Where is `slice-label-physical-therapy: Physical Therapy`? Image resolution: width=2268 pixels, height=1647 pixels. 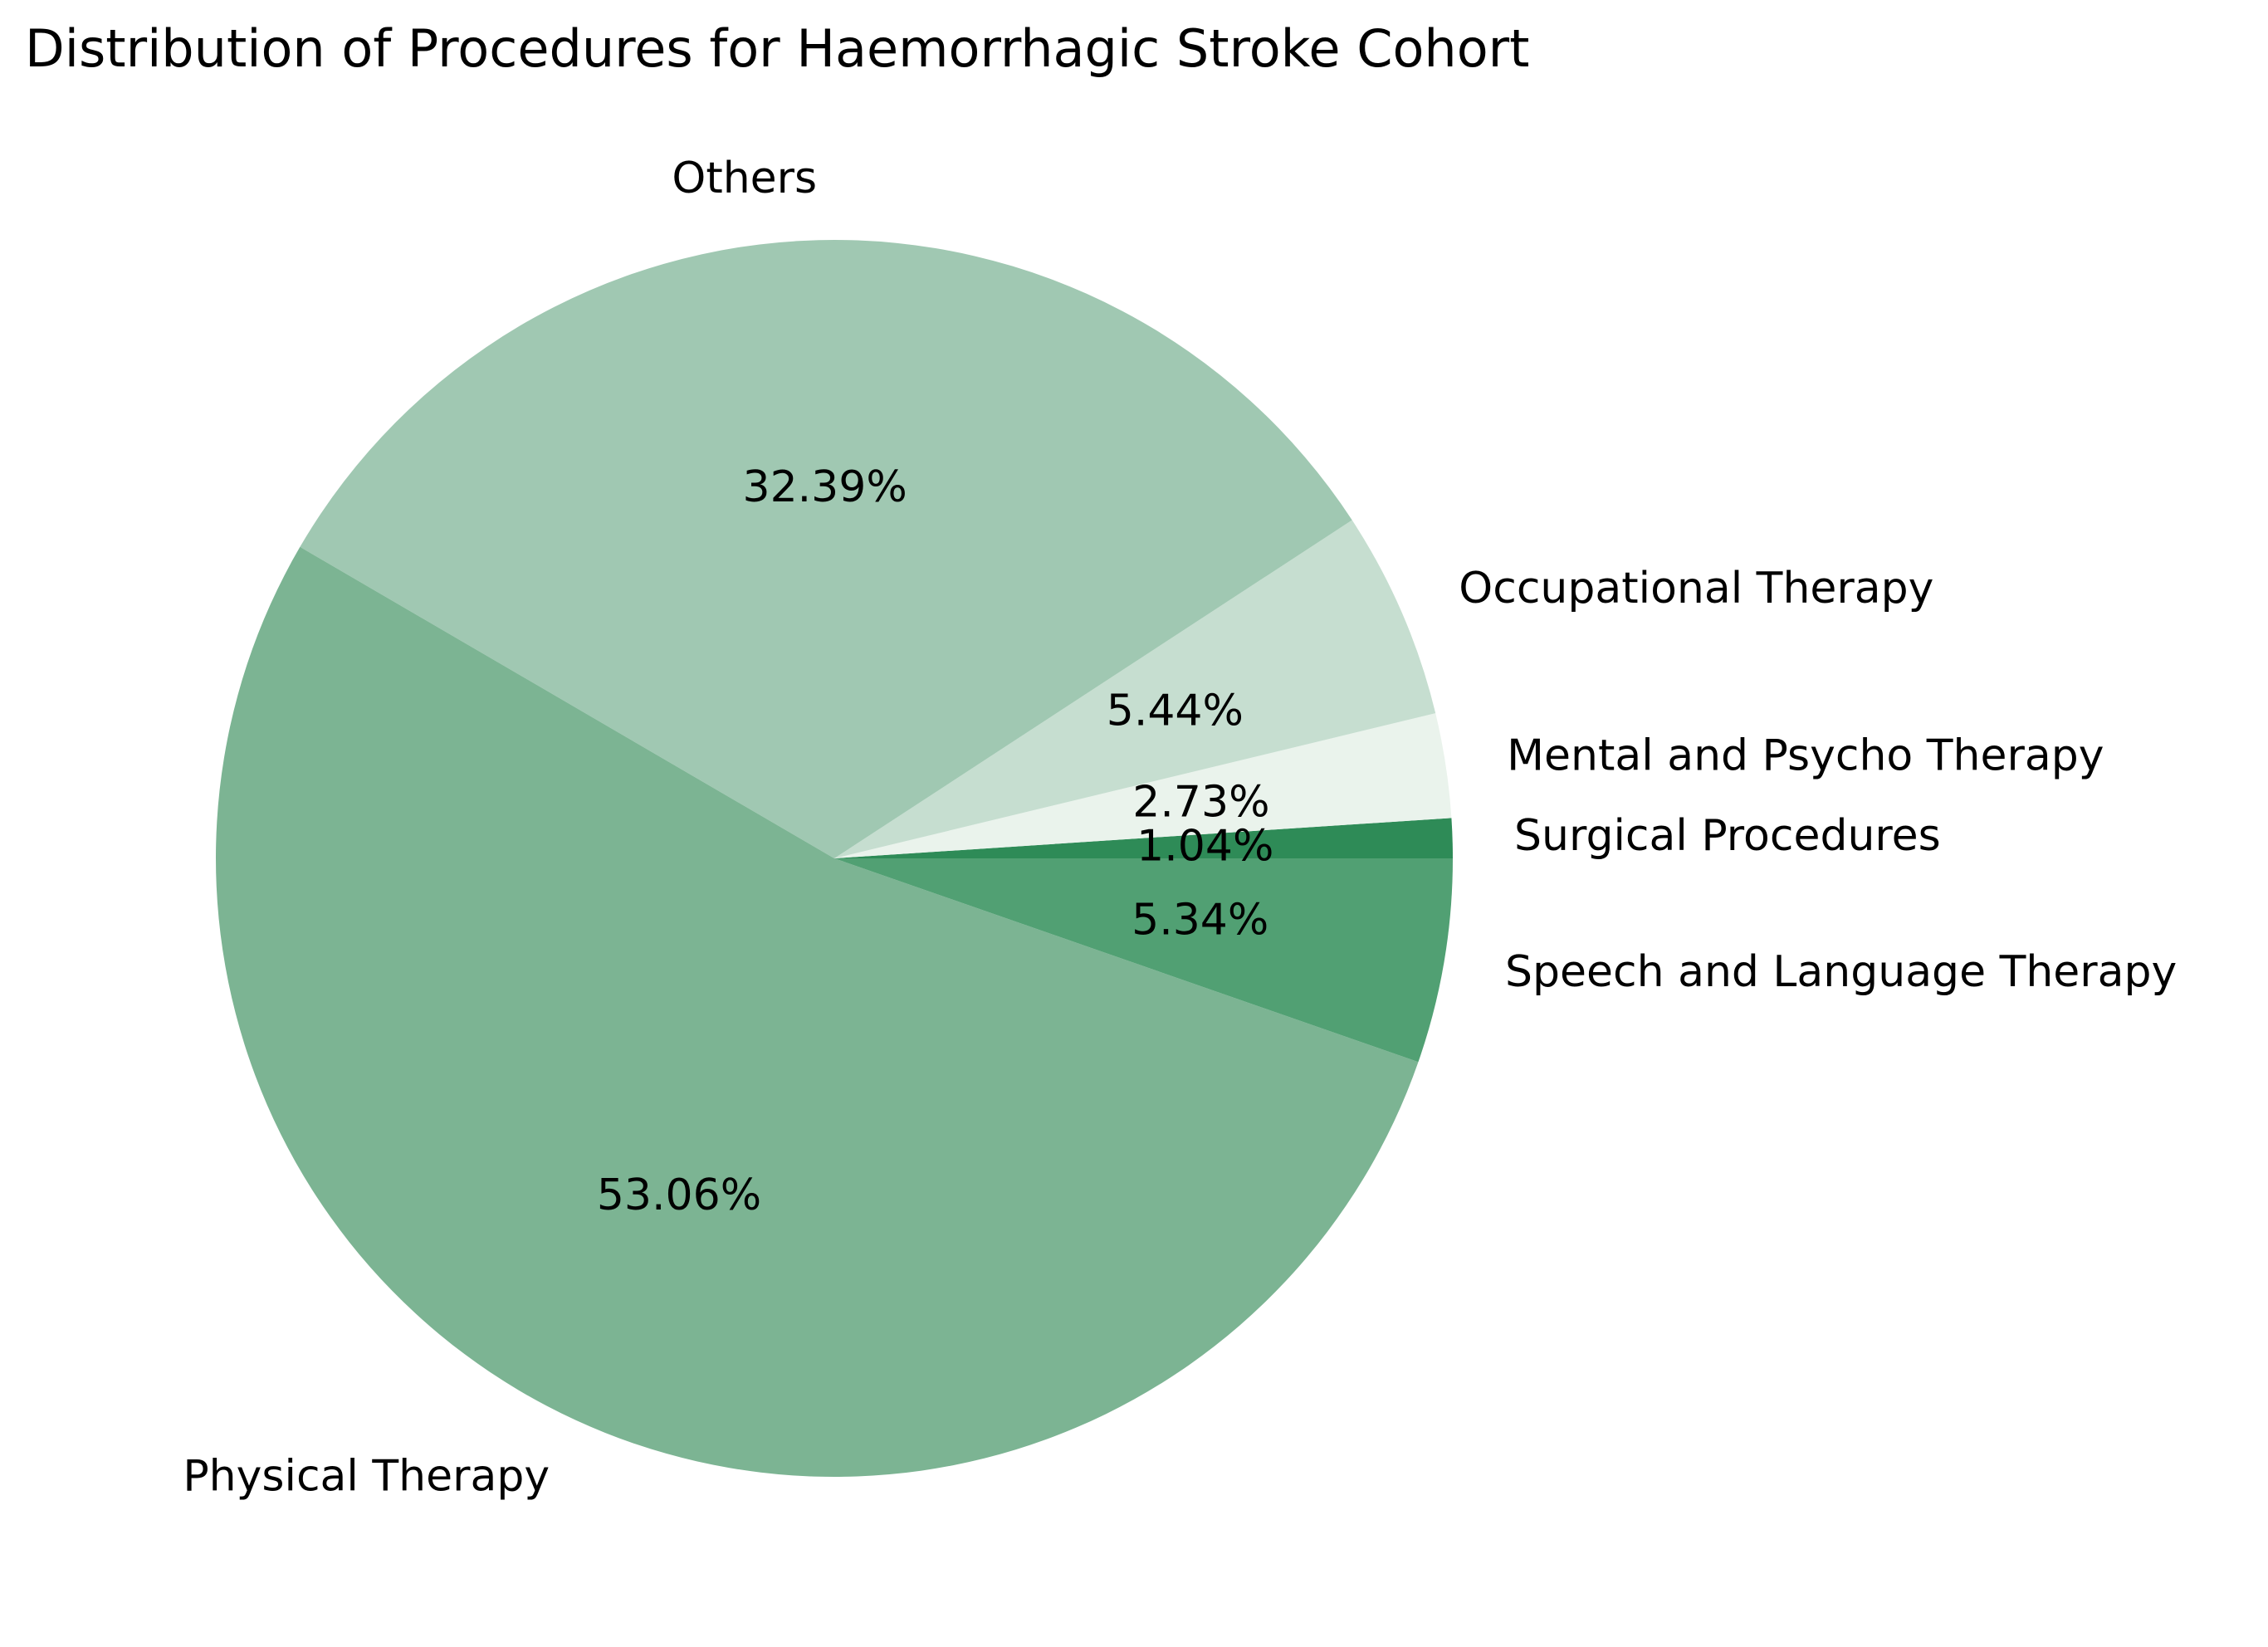
slice-label-physical-therapy: Physical Therapy is located at coordinates (366, 1476).